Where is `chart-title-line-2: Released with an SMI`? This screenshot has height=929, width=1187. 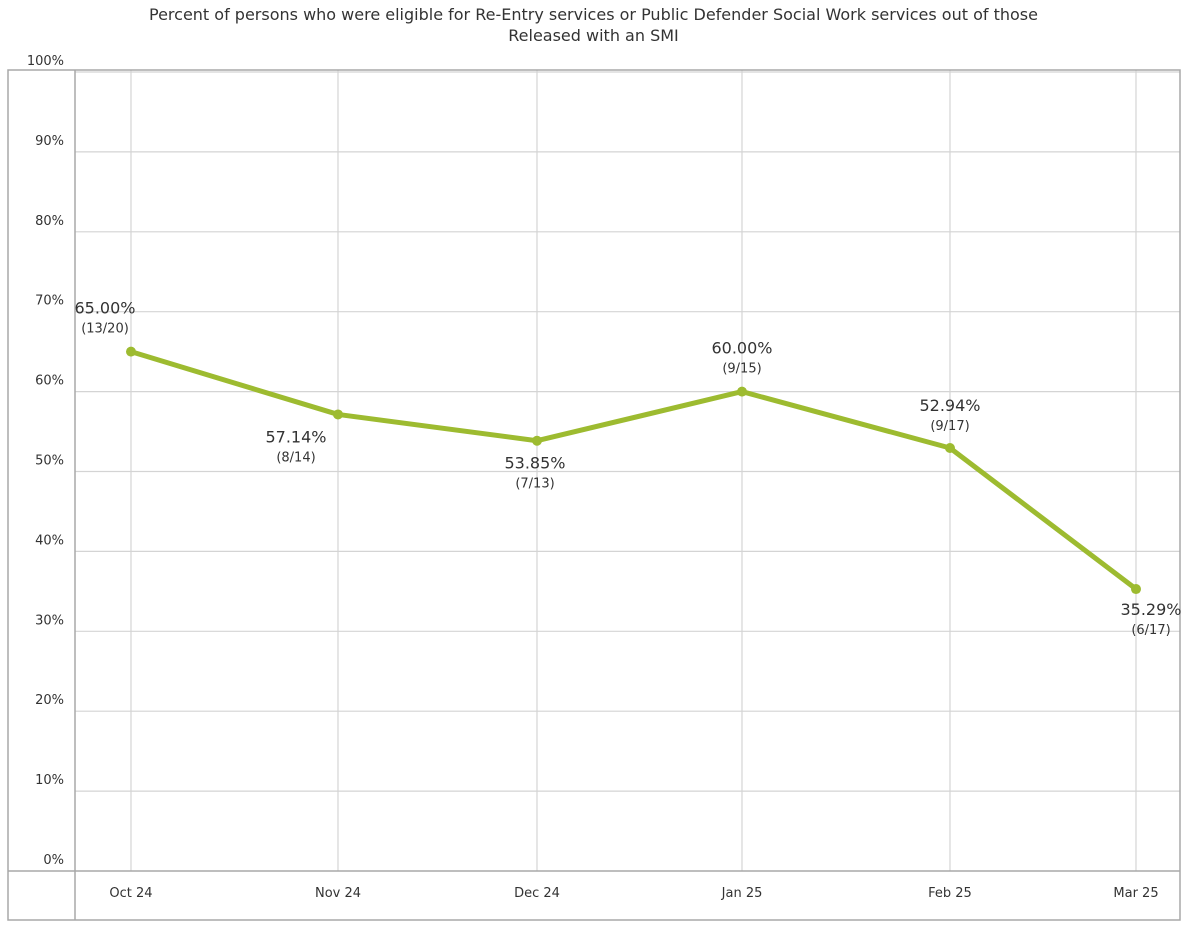 chart-title-line-2: Released with an SMI is located at coordinates (593, 35).